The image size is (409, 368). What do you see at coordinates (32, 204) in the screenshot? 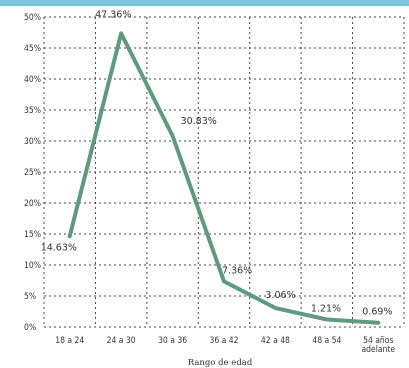
I see `y-tick-label: 20%` at bounding box center [32, 204].